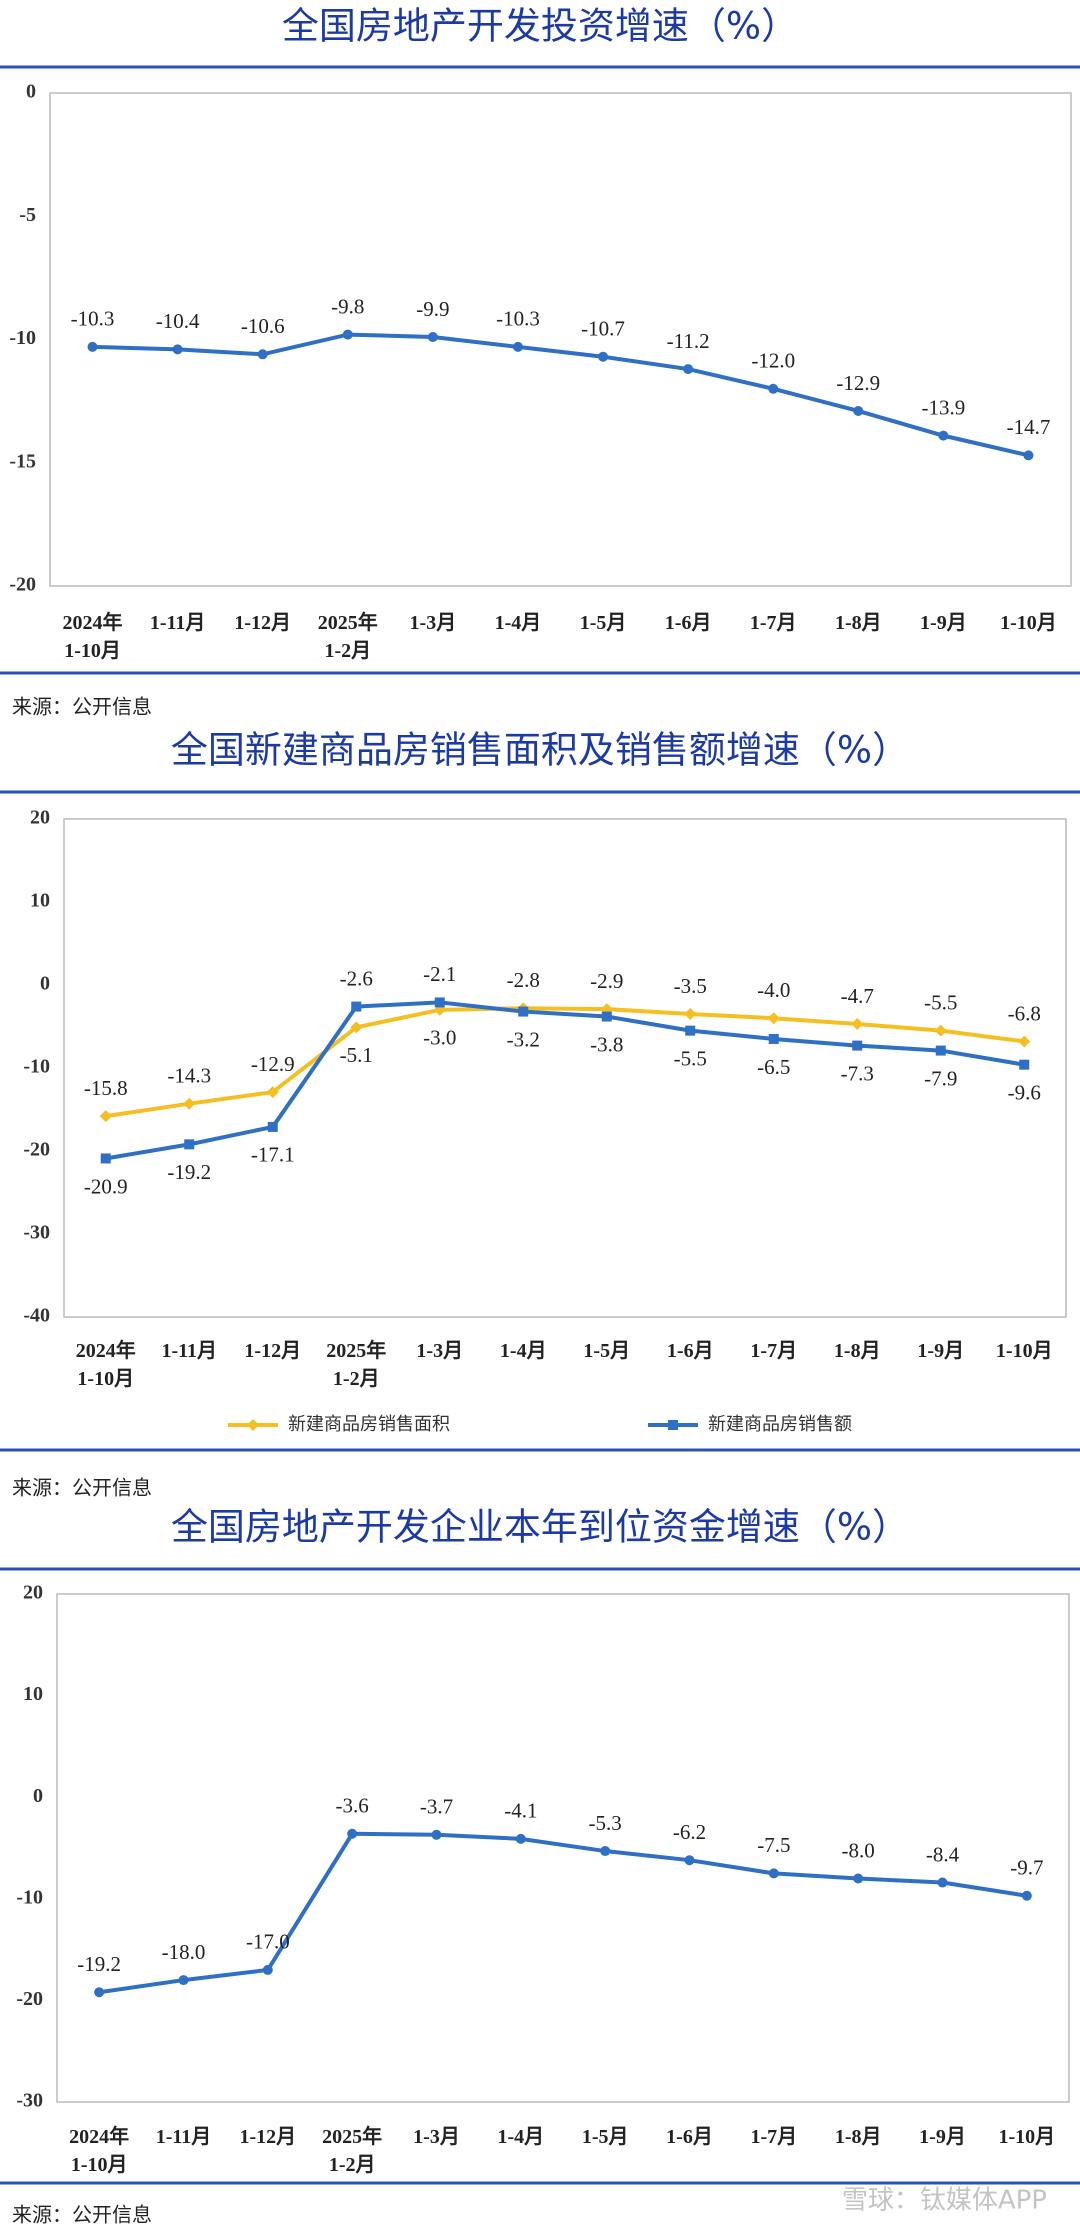 Image resolution: width=1080 pixels, height=2235 pixels. Describe the element at coordinates (1029, 427) in the screenshot. I see `data-label: -14.7` at that location.